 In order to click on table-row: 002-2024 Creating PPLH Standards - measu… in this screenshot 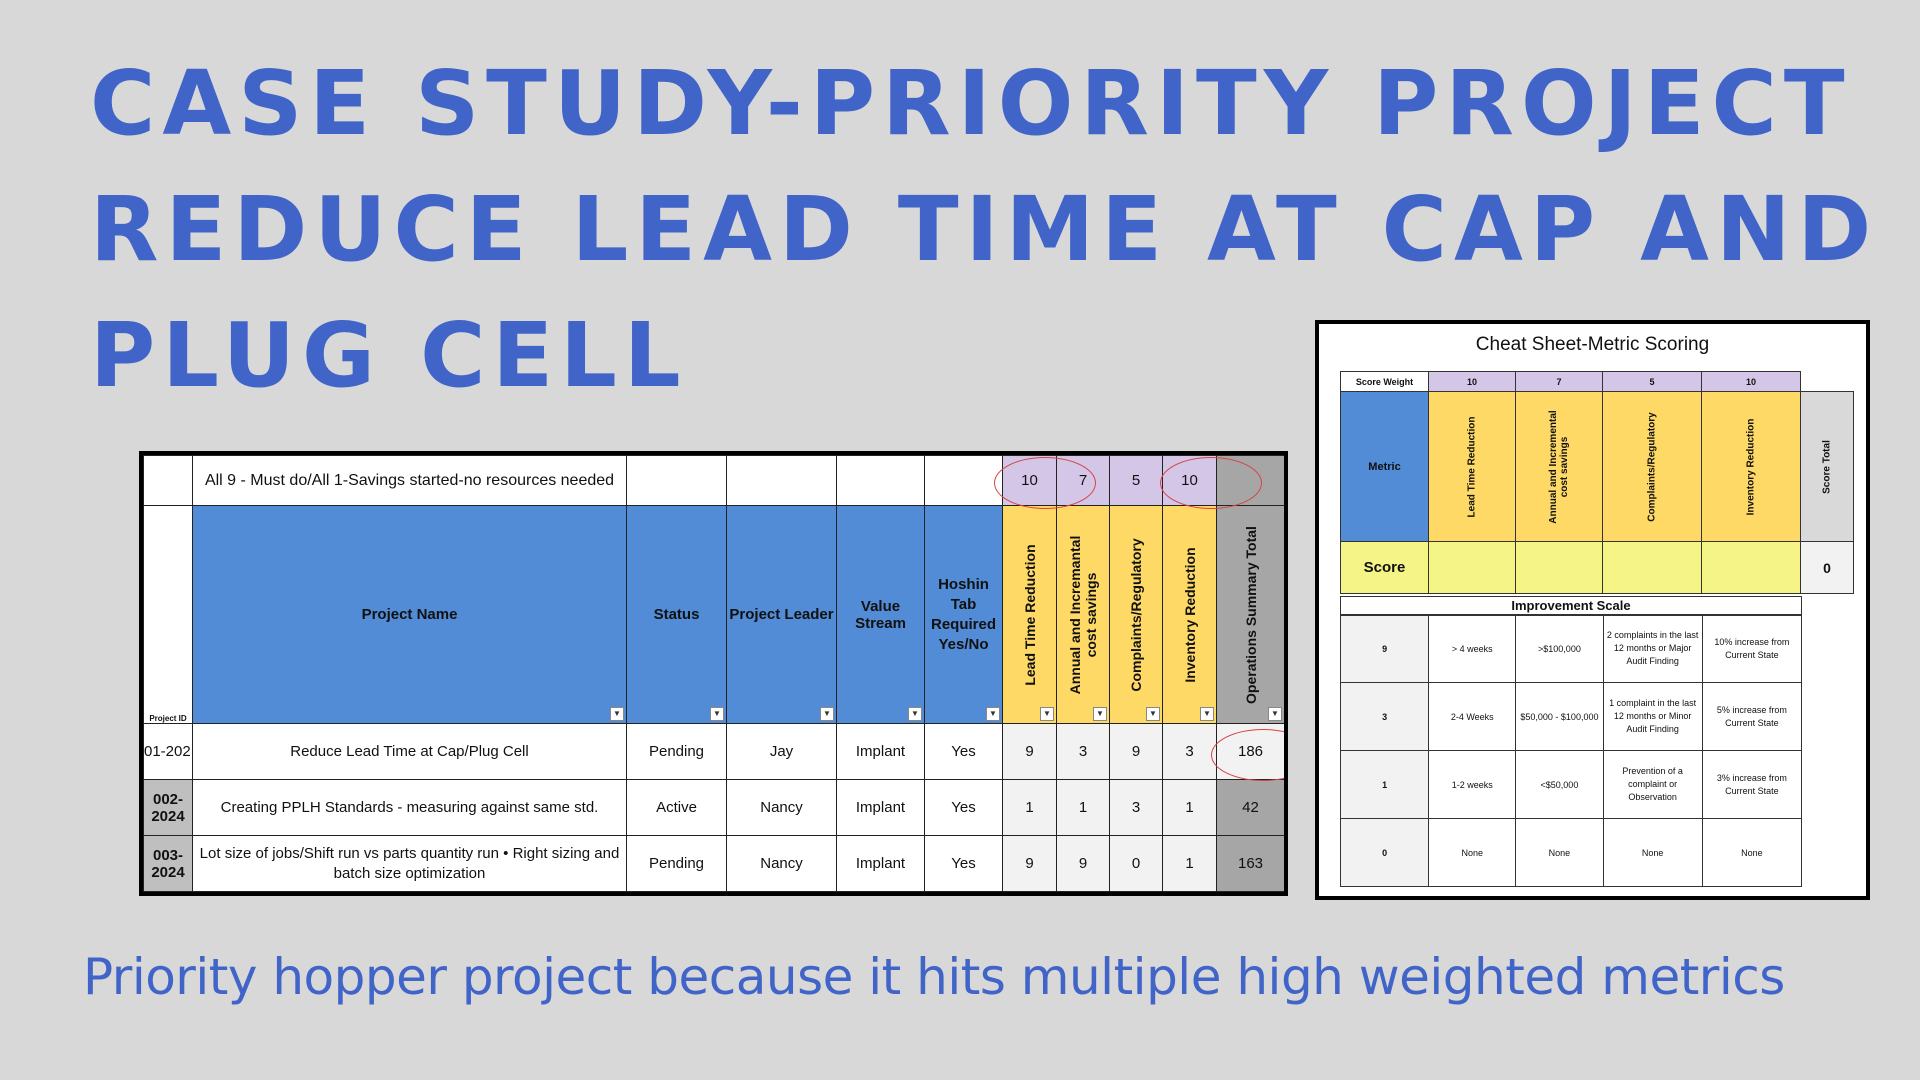, I will do `click(713, 807)`.